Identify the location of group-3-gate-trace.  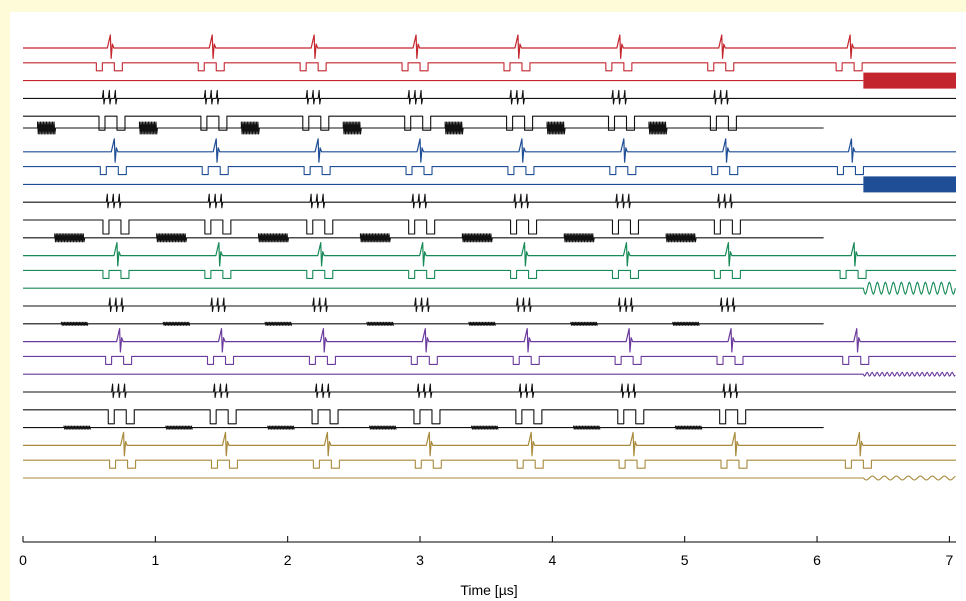
(489, 274).